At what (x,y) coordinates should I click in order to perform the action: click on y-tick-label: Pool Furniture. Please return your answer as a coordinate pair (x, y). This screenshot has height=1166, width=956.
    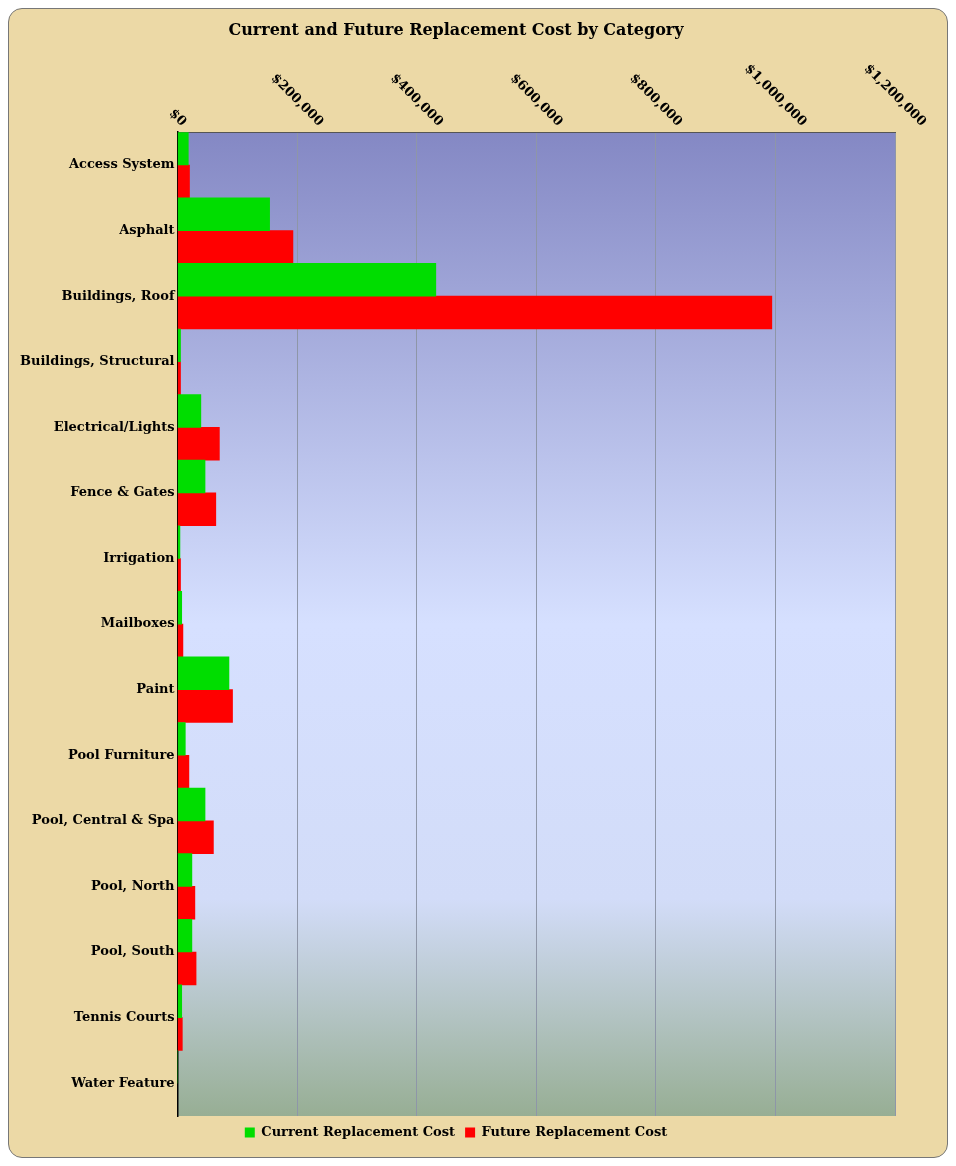
    Looking at the image, I should click on (121, 754).